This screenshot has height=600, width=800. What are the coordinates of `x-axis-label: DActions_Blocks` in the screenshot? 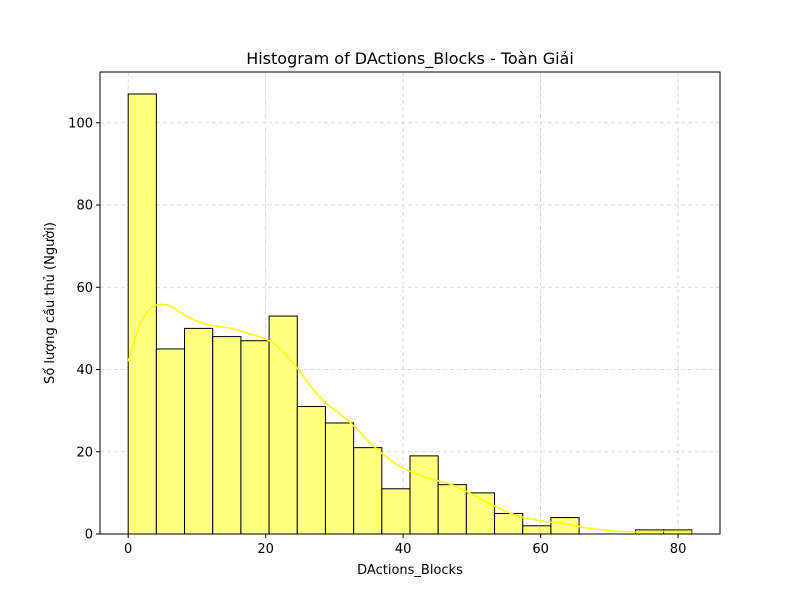 It's located at (410, 570).